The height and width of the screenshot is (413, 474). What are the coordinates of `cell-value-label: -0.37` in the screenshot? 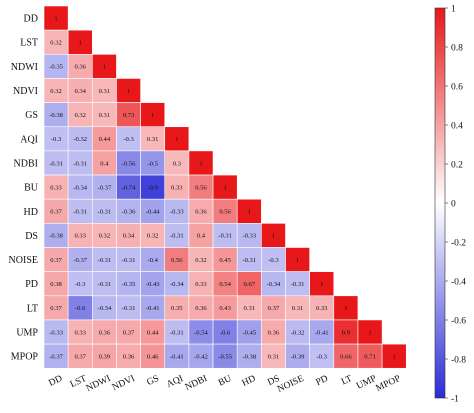 It's located at (80, 260).